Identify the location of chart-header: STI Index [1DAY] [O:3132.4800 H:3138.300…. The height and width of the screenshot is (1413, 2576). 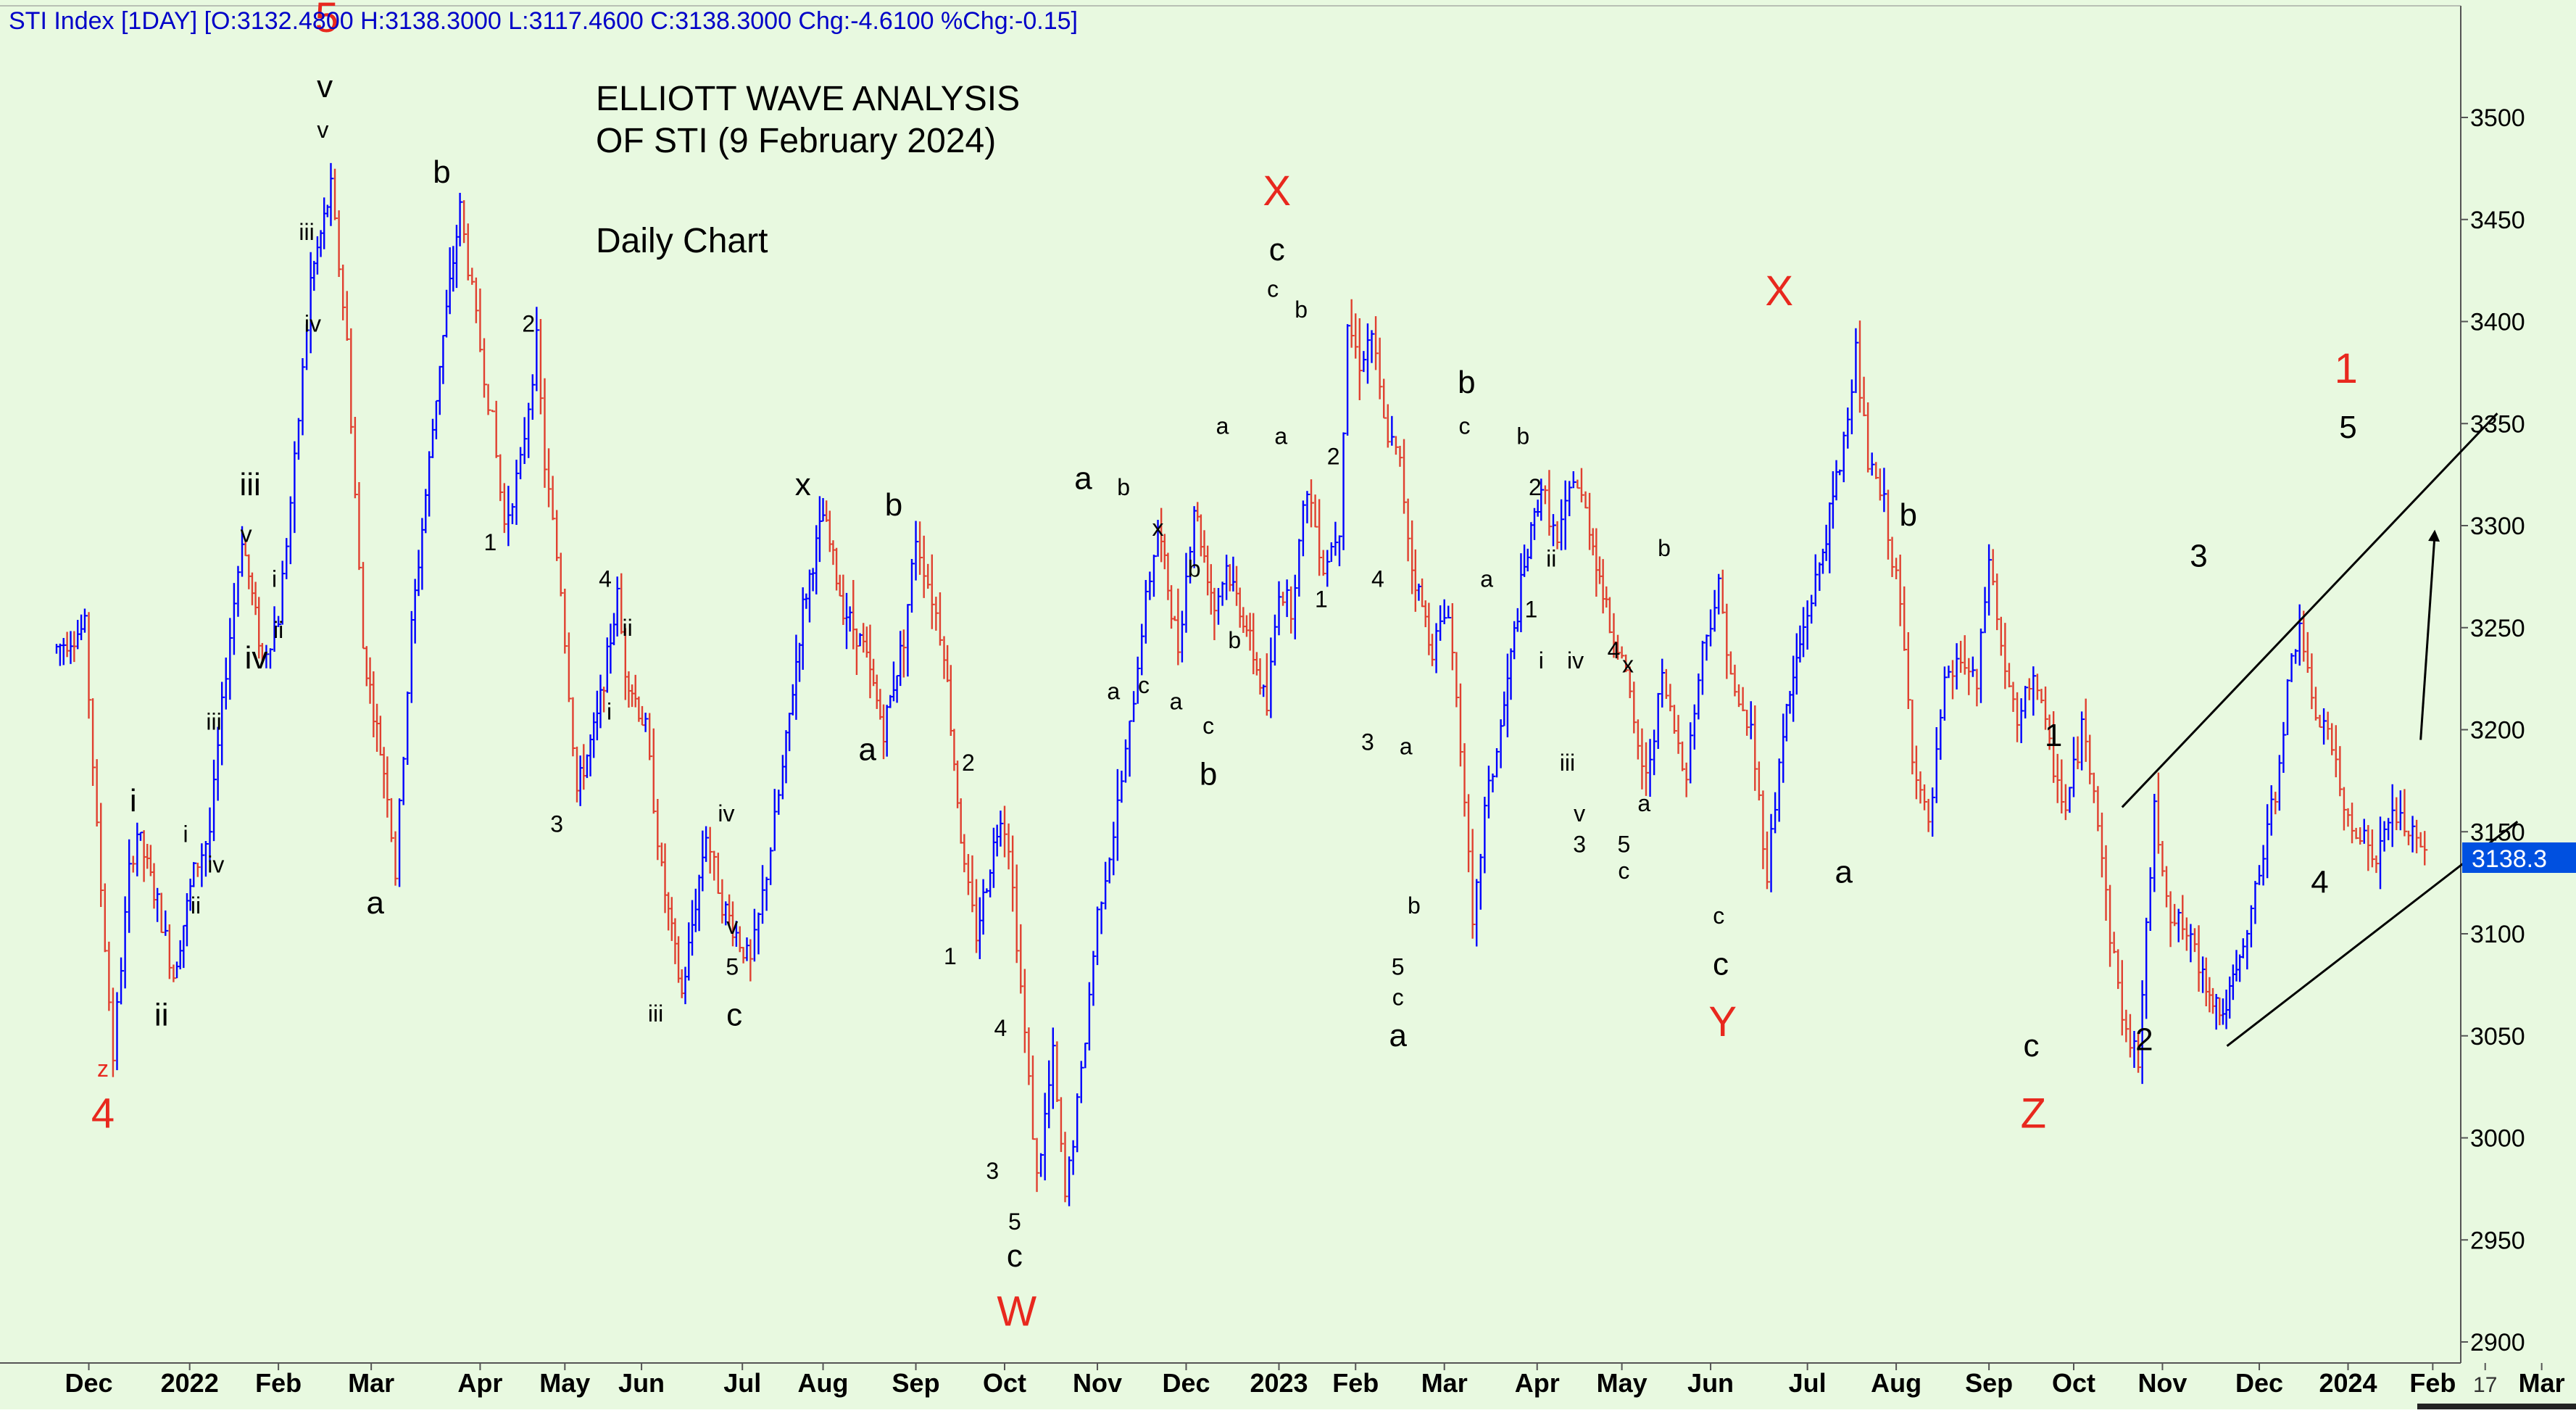
(543, 21).